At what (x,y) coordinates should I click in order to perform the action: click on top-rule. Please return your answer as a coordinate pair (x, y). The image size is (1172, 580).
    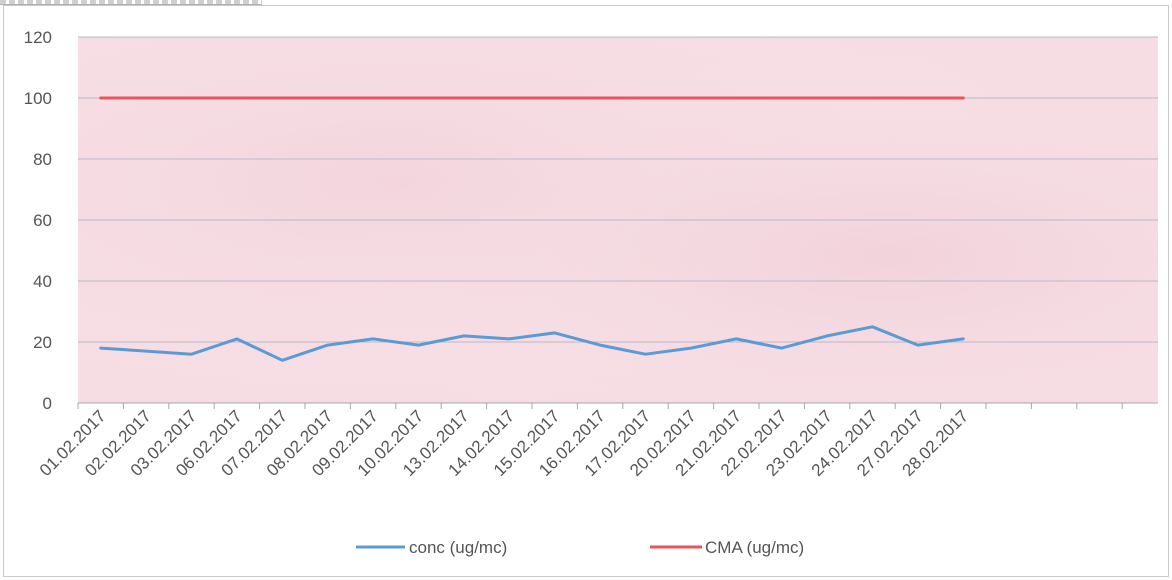
    Looking at the image, I should click on (131, 2).